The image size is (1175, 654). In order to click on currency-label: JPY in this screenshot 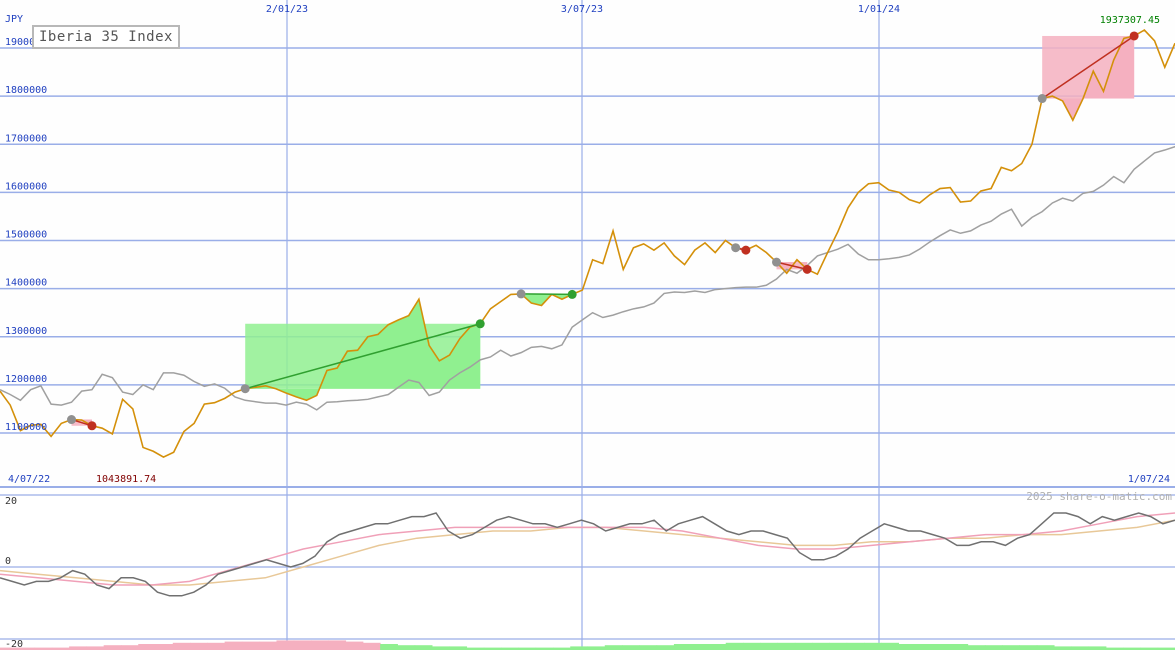, I will do `click(14, 19)`.